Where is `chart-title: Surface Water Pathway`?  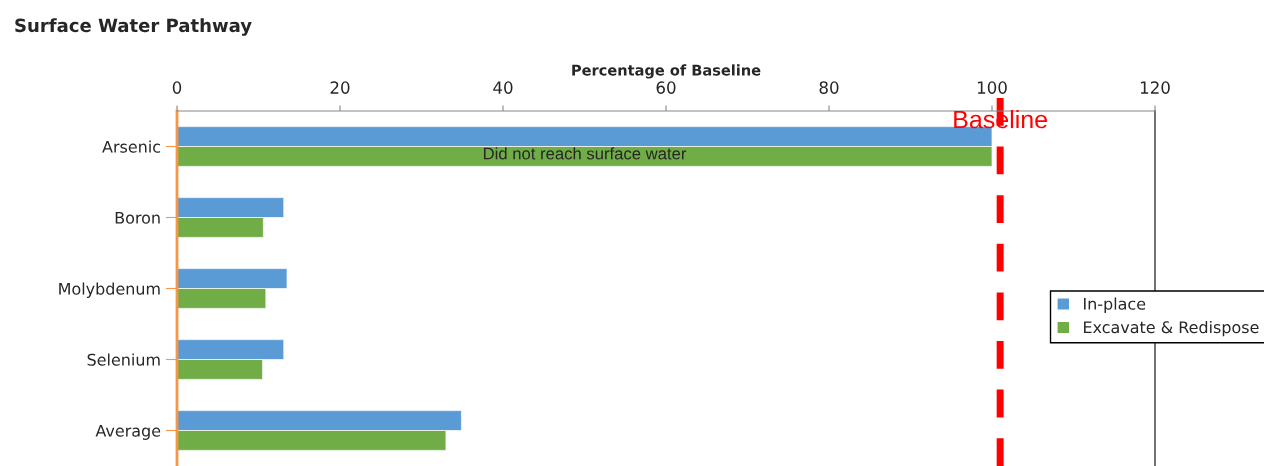
chart-title: Surface Water Pathway is located at coordinates (133, 27).